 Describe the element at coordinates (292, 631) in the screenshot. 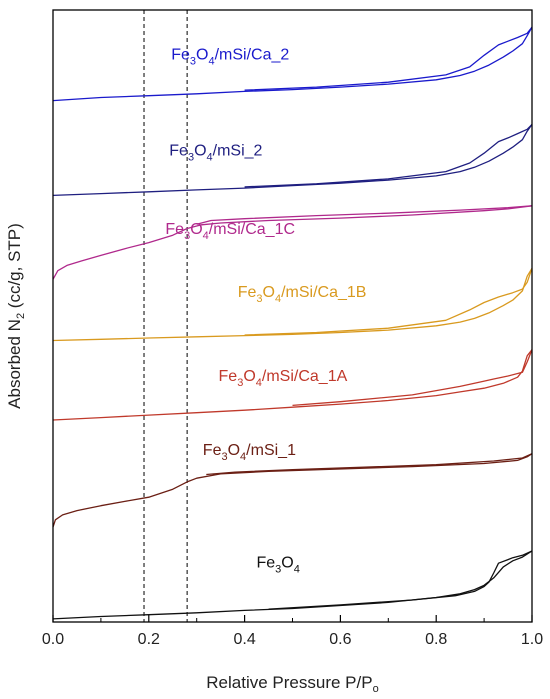

I see `x-axis-ticks: 0.0 0.2 0.4 0.6 0.8 1.0` at that location.